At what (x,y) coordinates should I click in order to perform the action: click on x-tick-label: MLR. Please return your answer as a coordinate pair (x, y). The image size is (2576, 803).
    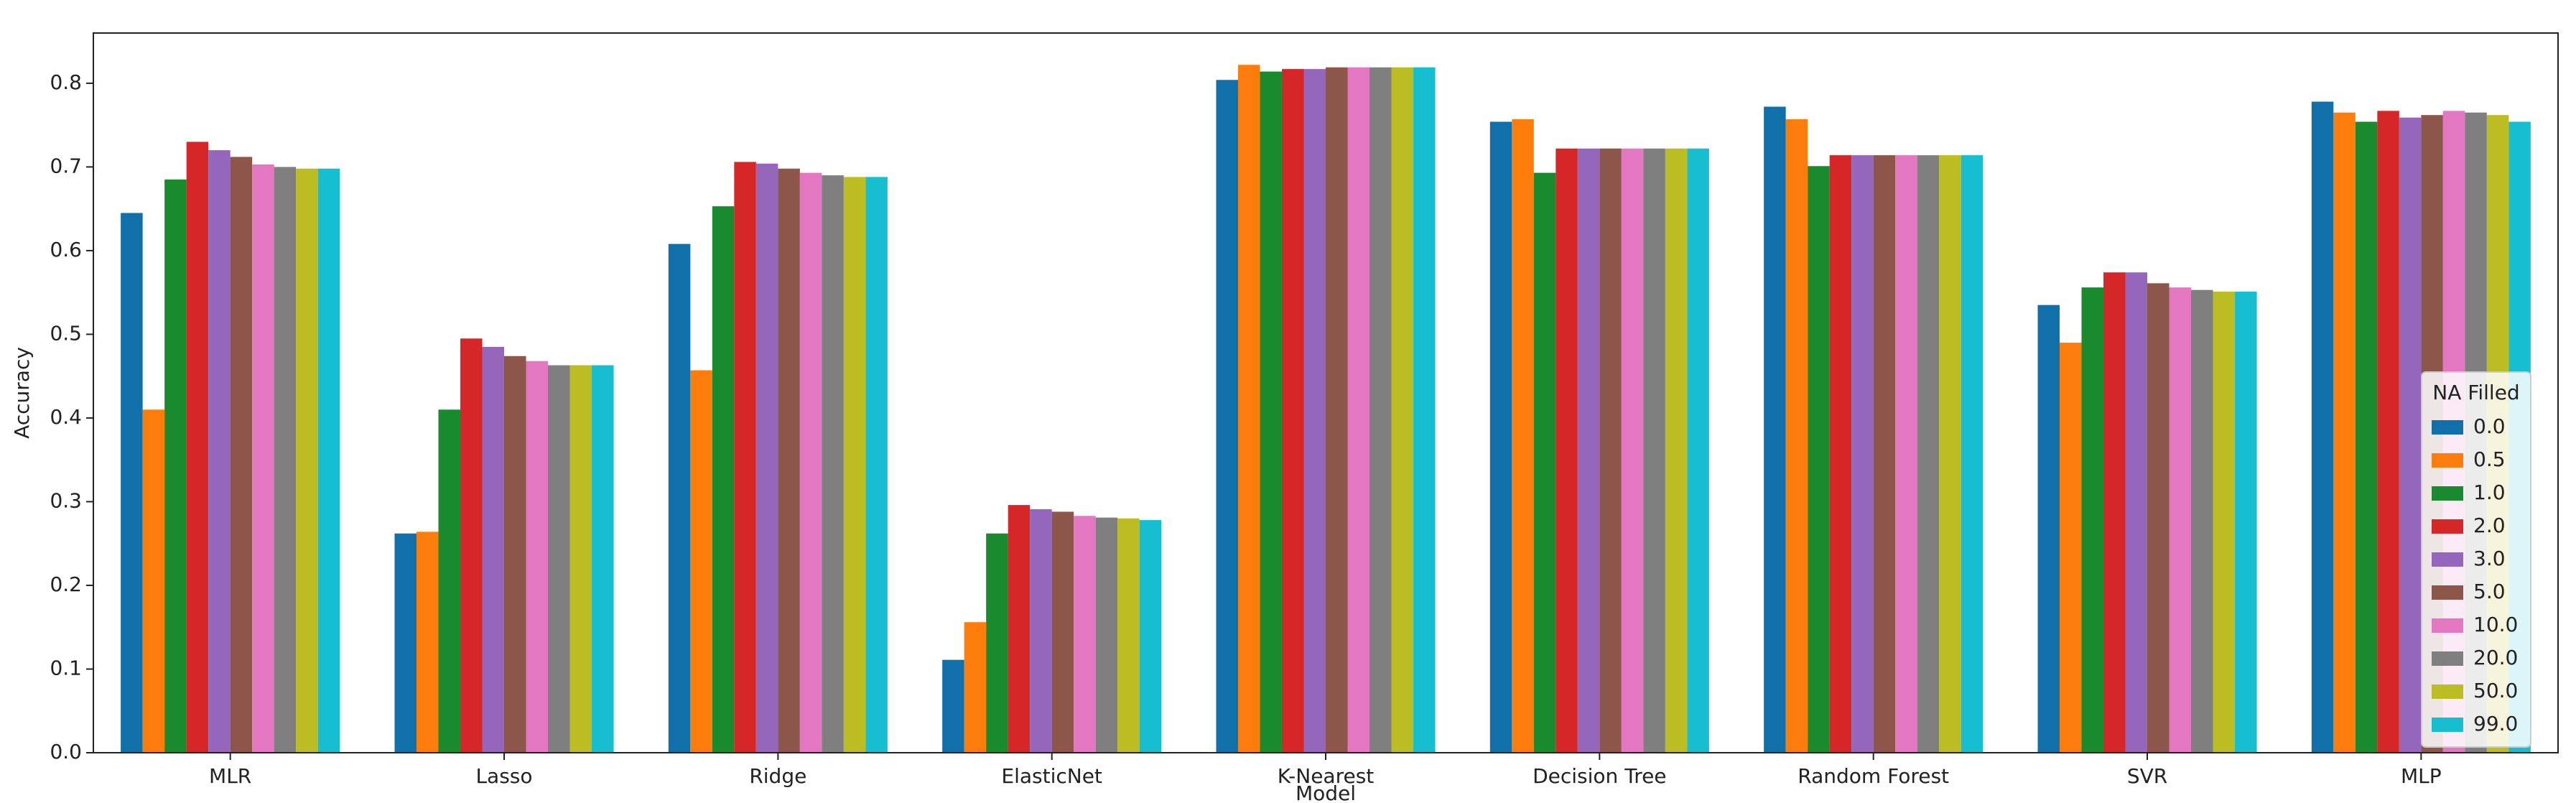
    Looking at the image, I should click on (230, 776).